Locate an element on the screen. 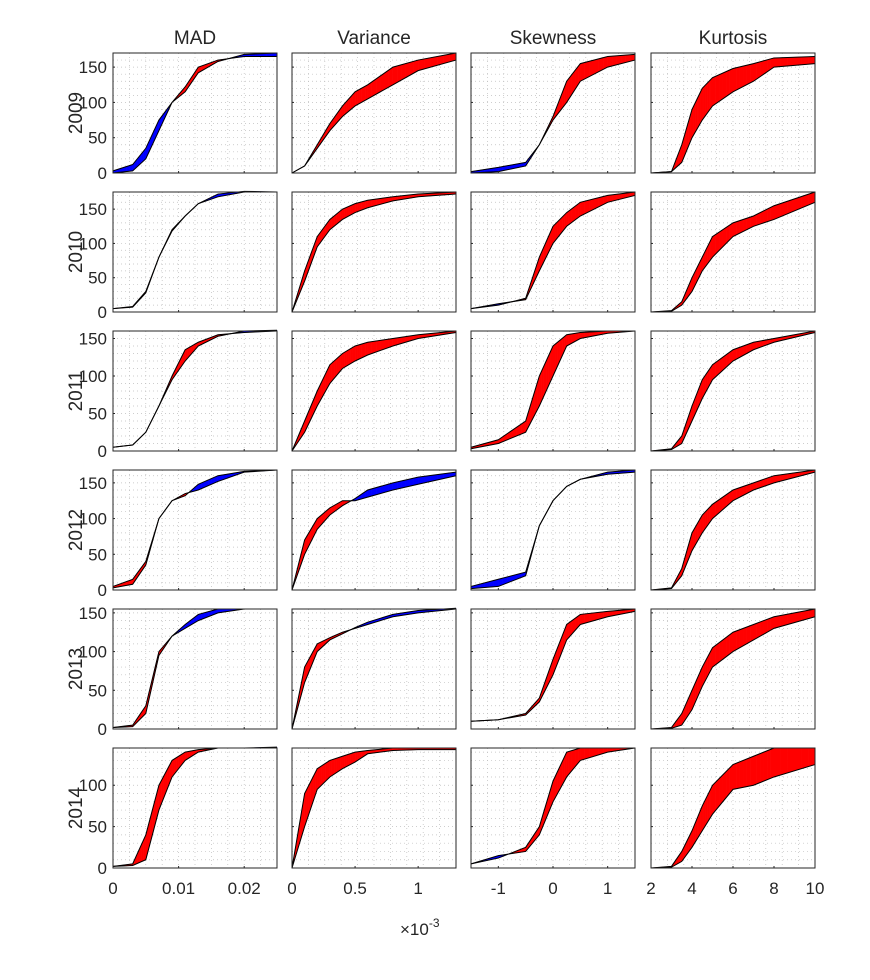 This screenshot has height=980, width=870. x-tick-label: 10 is located at coordinates (815, 888).